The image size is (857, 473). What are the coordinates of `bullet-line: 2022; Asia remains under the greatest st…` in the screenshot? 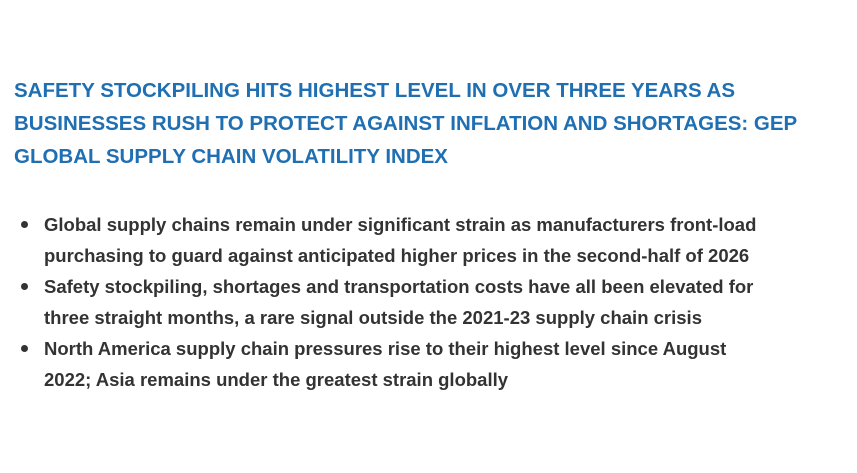 It's located at (276, 379).